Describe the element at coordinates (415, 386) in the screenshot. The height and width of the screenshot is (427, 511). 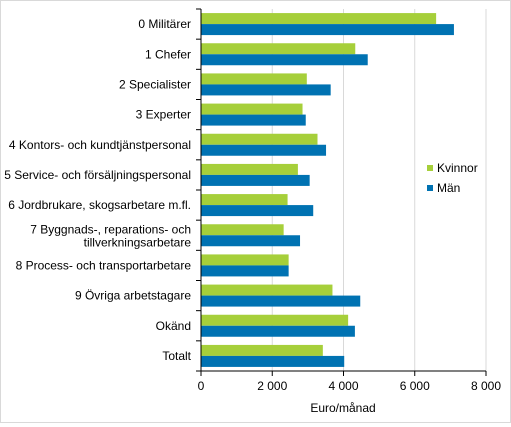
I see `x-tick-label: 6 000` at that location.